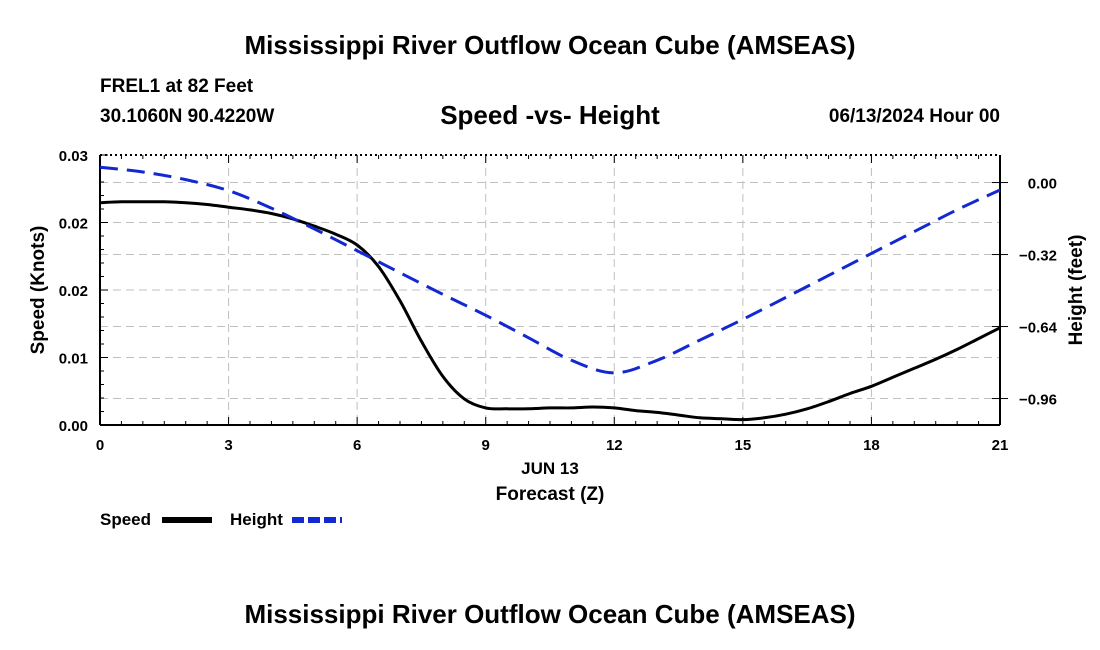 This screenshot has height=650, width=1100. Describe the element at coordinates (1038, 328) in the screenshot. I see `y2-tick-label: −0.64` at that location.